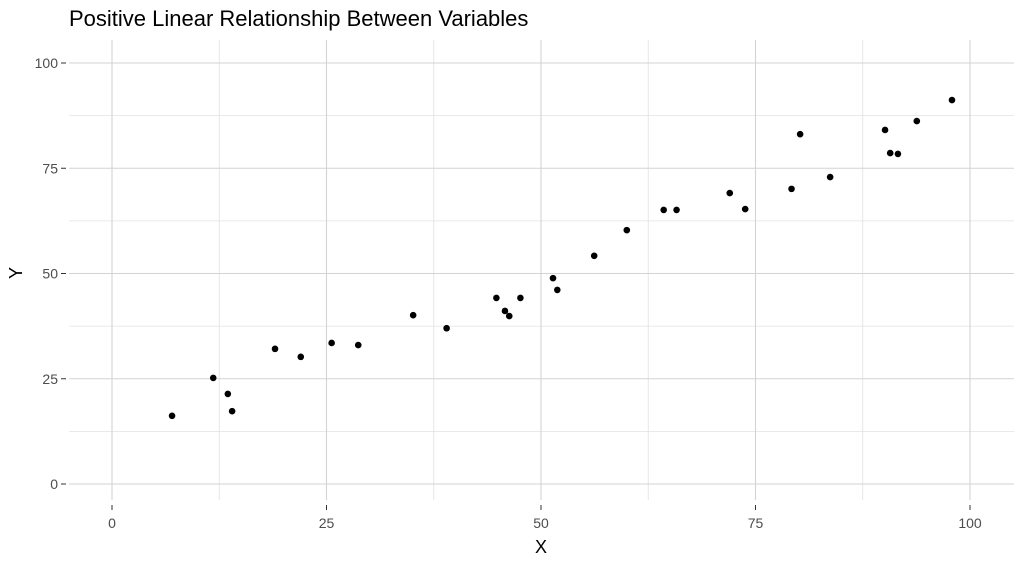 The width and height of the screenshot is (1024, 563). What do you see at coordinates (756, 523) in the screenshot?
I see `x-tick-label: 75` at bounding box center [756, 523].